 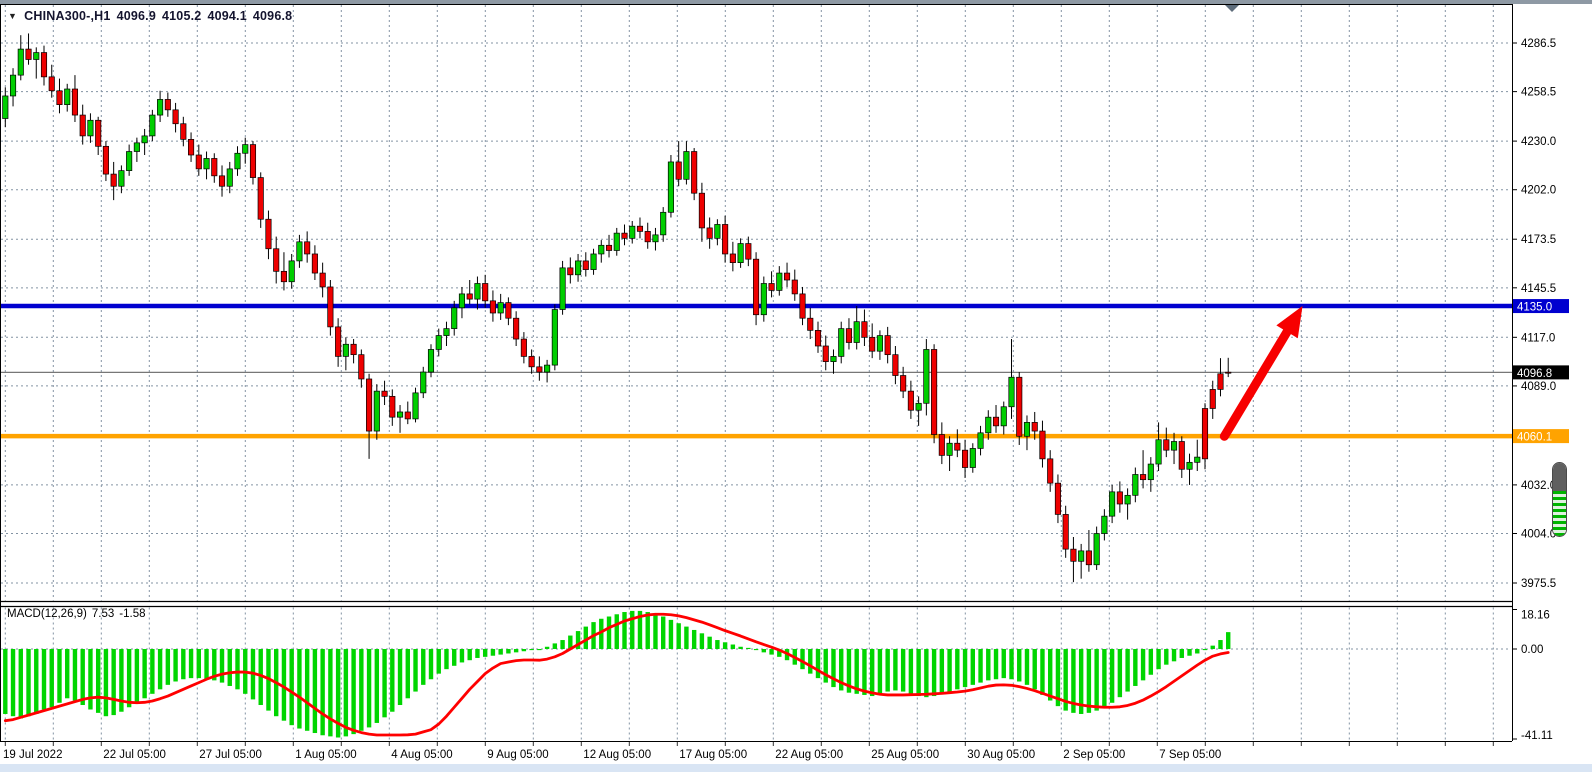 I want to click on time-axis-label: 19 Jul 2022, so click(x=32, y=755).